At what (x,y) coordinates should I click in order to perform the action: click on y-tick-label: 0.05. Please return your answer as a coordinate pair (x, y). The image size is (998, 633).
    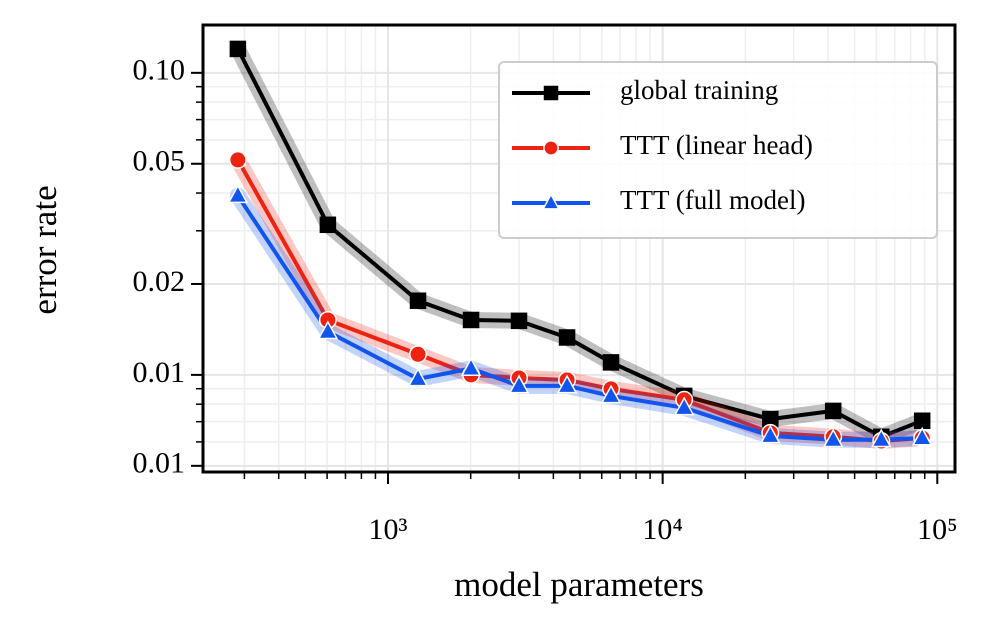
    Looking at the image, I should click on (159, 161).